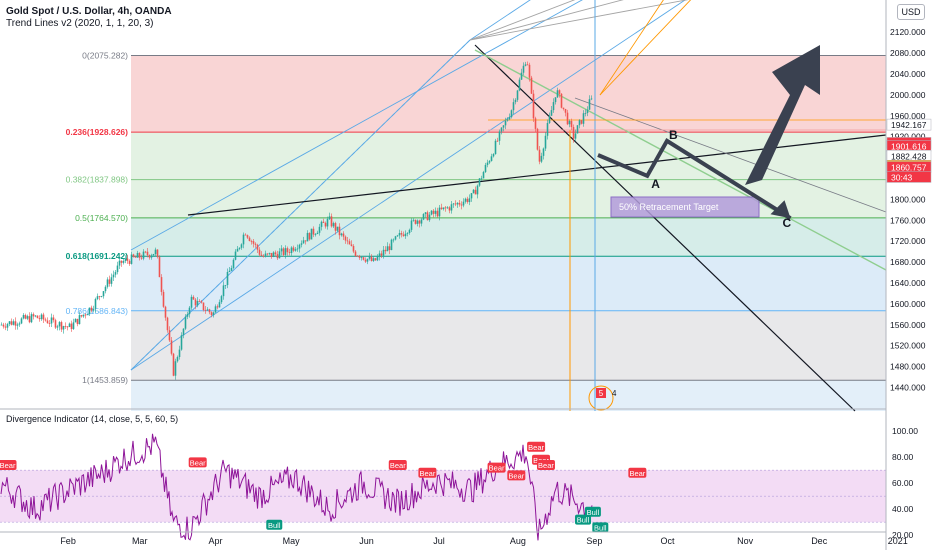 The height and width of the screenshot is (550, 932). What do you see at coordinates (140, 541) in the screenshot?
I see `time-tick-label: Mar` at bounding box center [140, 541].